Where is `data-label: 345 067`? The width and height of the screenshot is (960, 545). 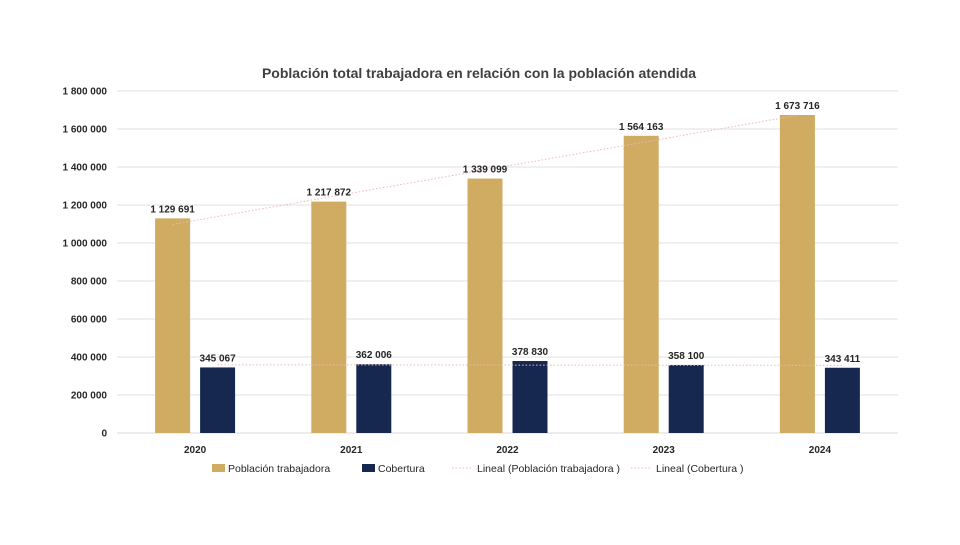
data-label: 345 067 is located at coordinates (218, 358).